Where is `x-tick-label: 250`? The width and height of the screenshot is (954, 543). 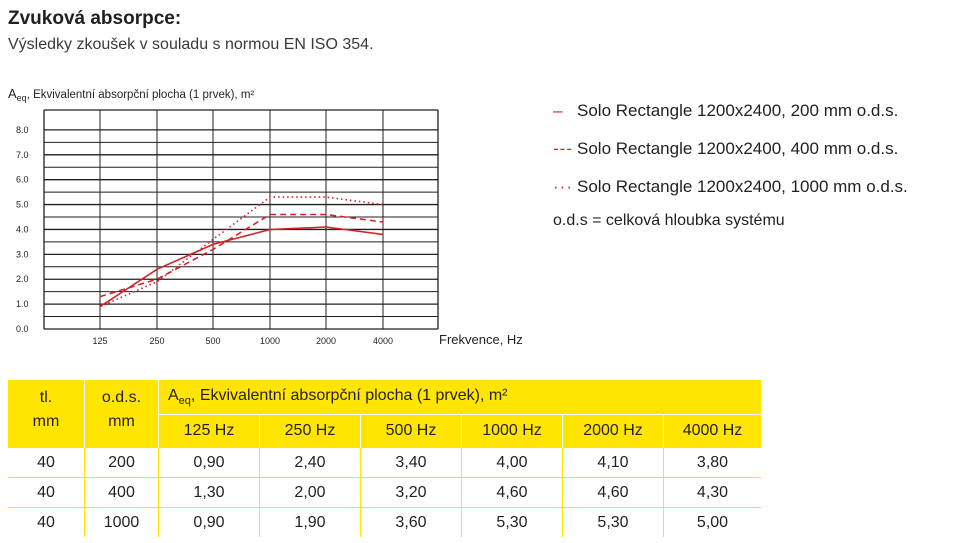 x-tick-label: 250 is located at coordinates (156, 341).